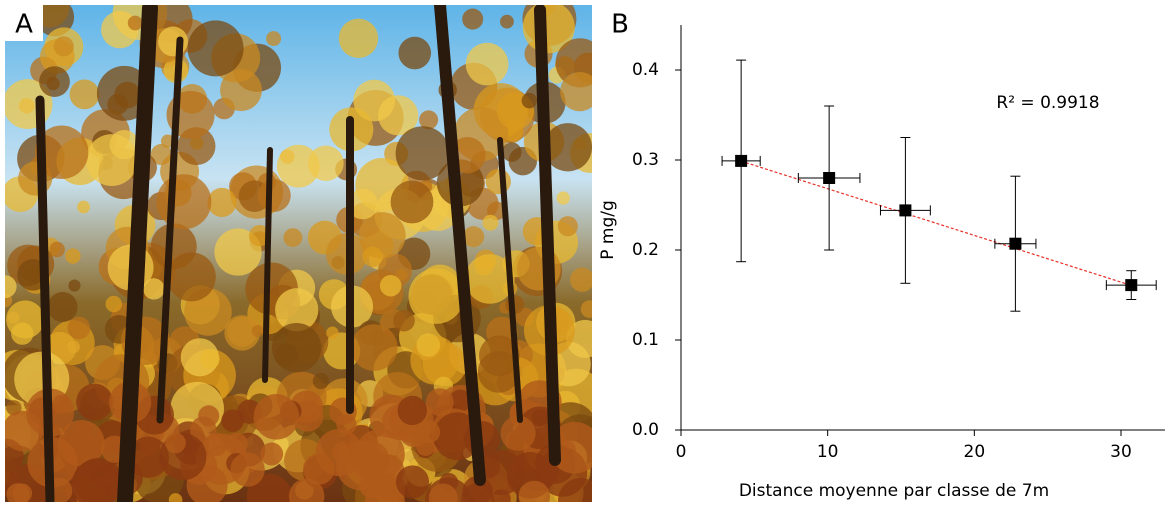 This screenshot has height=506, width=1168. What do you see at coordinates (608, 230) in the screenshot?
I see `y-axis-label: P mg/g` at bounding box center [608, 230].